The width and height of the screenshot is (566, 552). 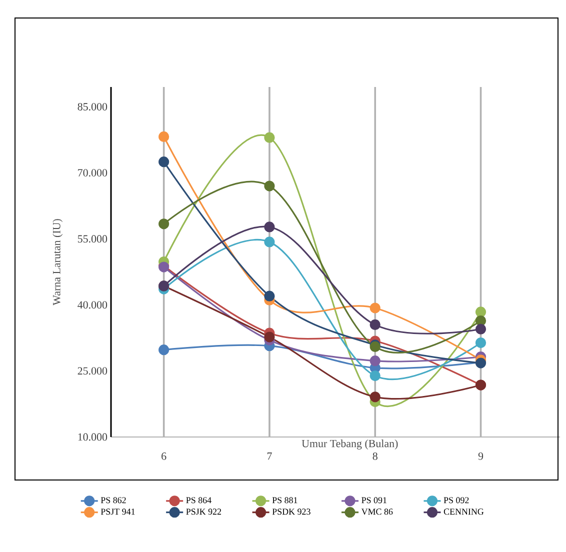 I want to click on legend-label: PSJT 941, so click(x=117, y=511).